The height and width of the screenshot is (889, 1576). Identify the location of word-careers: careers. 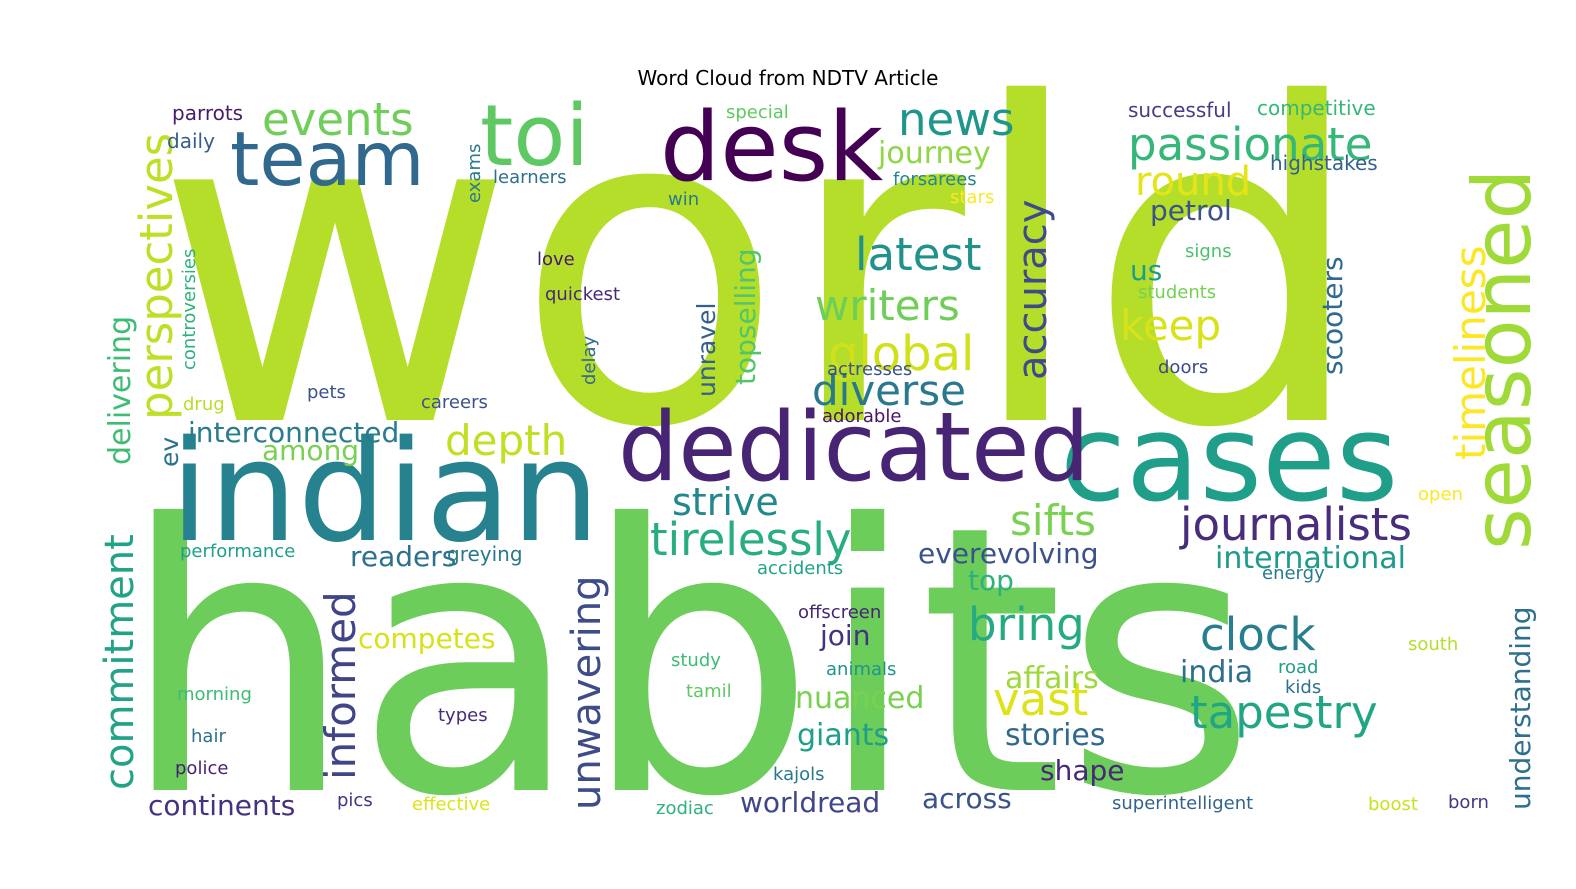
(454, 402).